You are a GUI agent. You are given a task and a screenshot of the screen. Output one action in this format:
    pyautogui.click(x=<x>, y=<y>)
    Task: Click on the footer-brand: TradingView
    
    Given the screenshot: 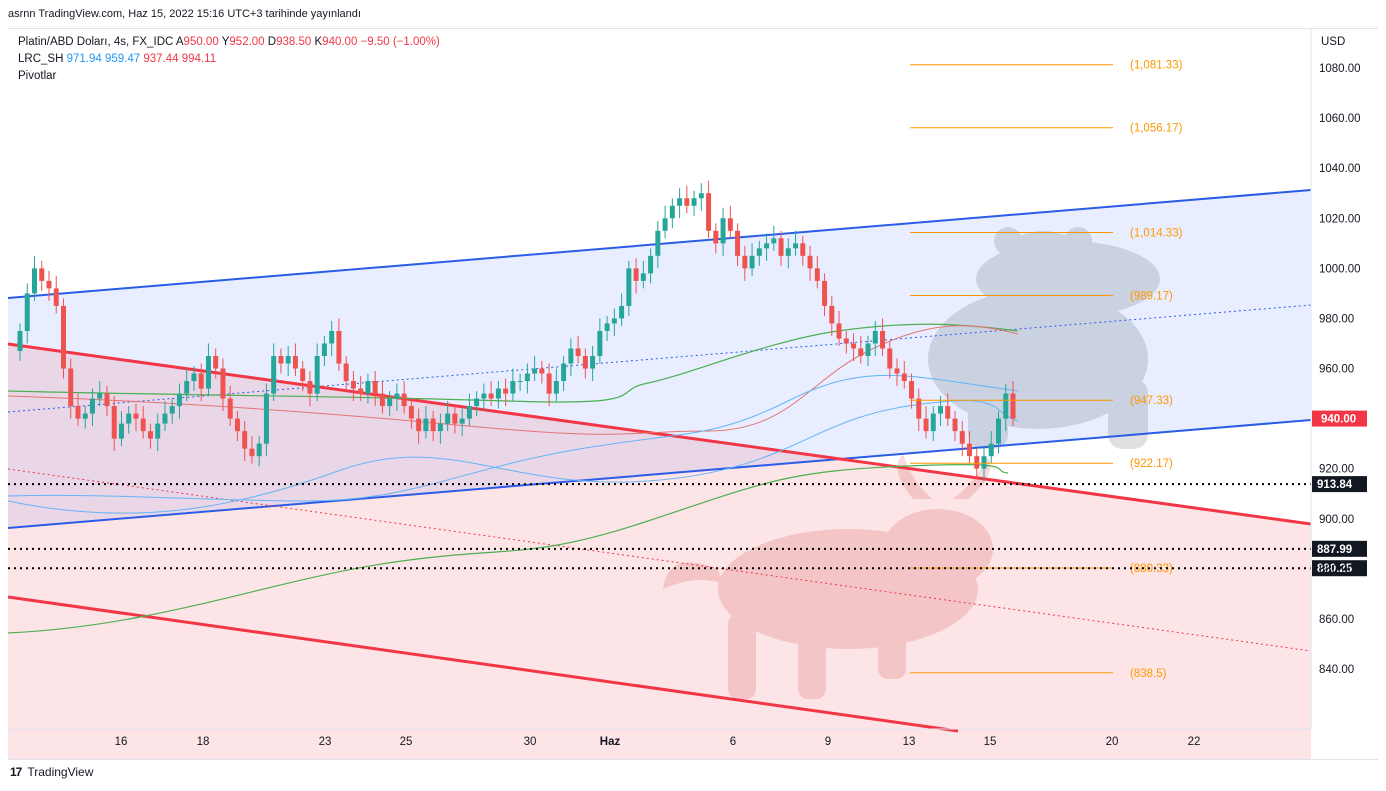 What is the action you would take?
    pyautogui.click(x=60, y=772)
    